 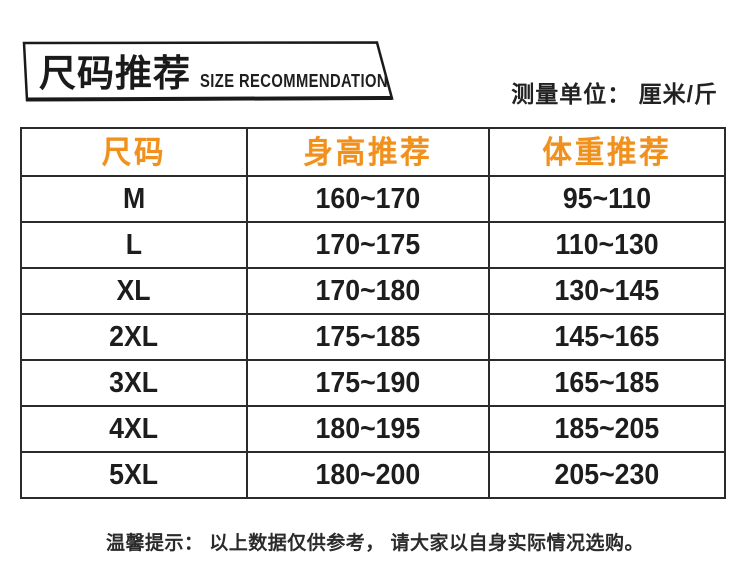 I want to click on measurement-unit-label: 测量单位： 厘米/斤, so click(x=614, y=94).